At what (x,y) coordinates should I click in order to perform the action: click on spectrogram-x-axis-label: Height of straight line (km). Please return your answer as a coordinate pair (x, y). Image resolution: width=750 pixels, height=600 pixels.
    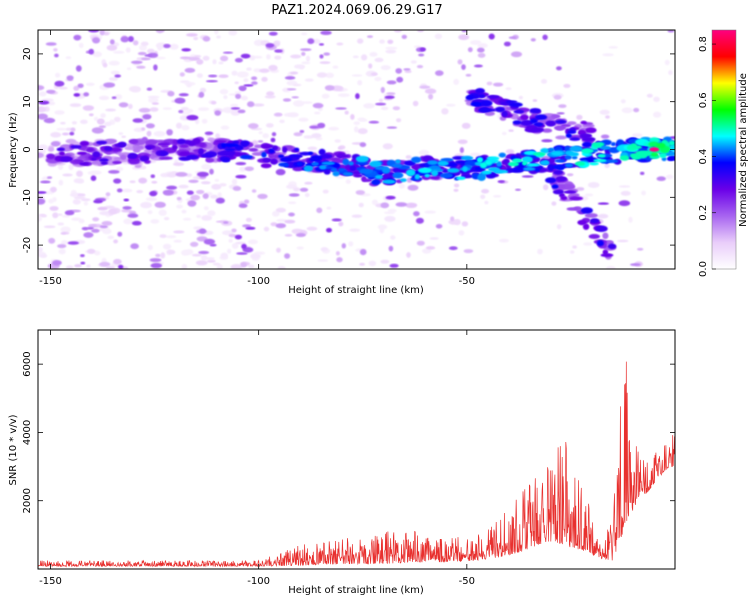
    Looking at the image, I should click on (356, 290).